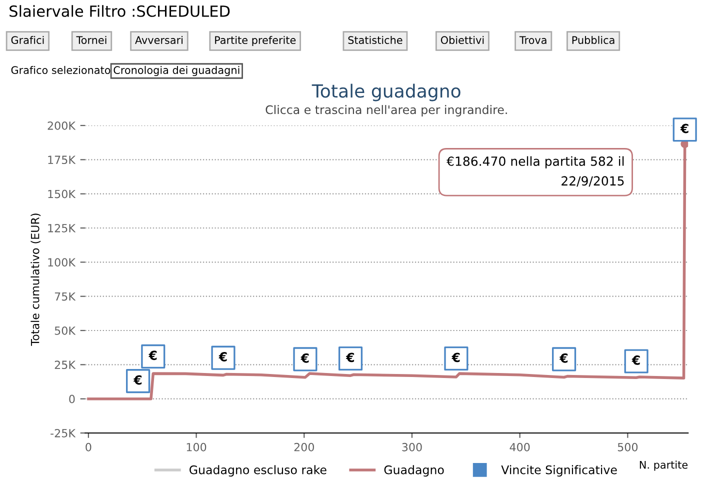  I want to click on text: Pubblica, so click(593, 40).